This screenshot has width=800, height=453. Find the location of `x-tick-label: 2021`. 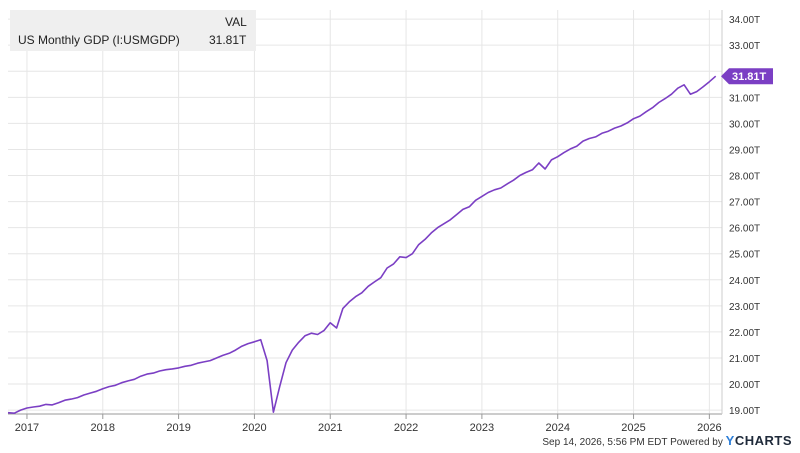

x-tick-label: 2021 is located at coordinates (330, 428).